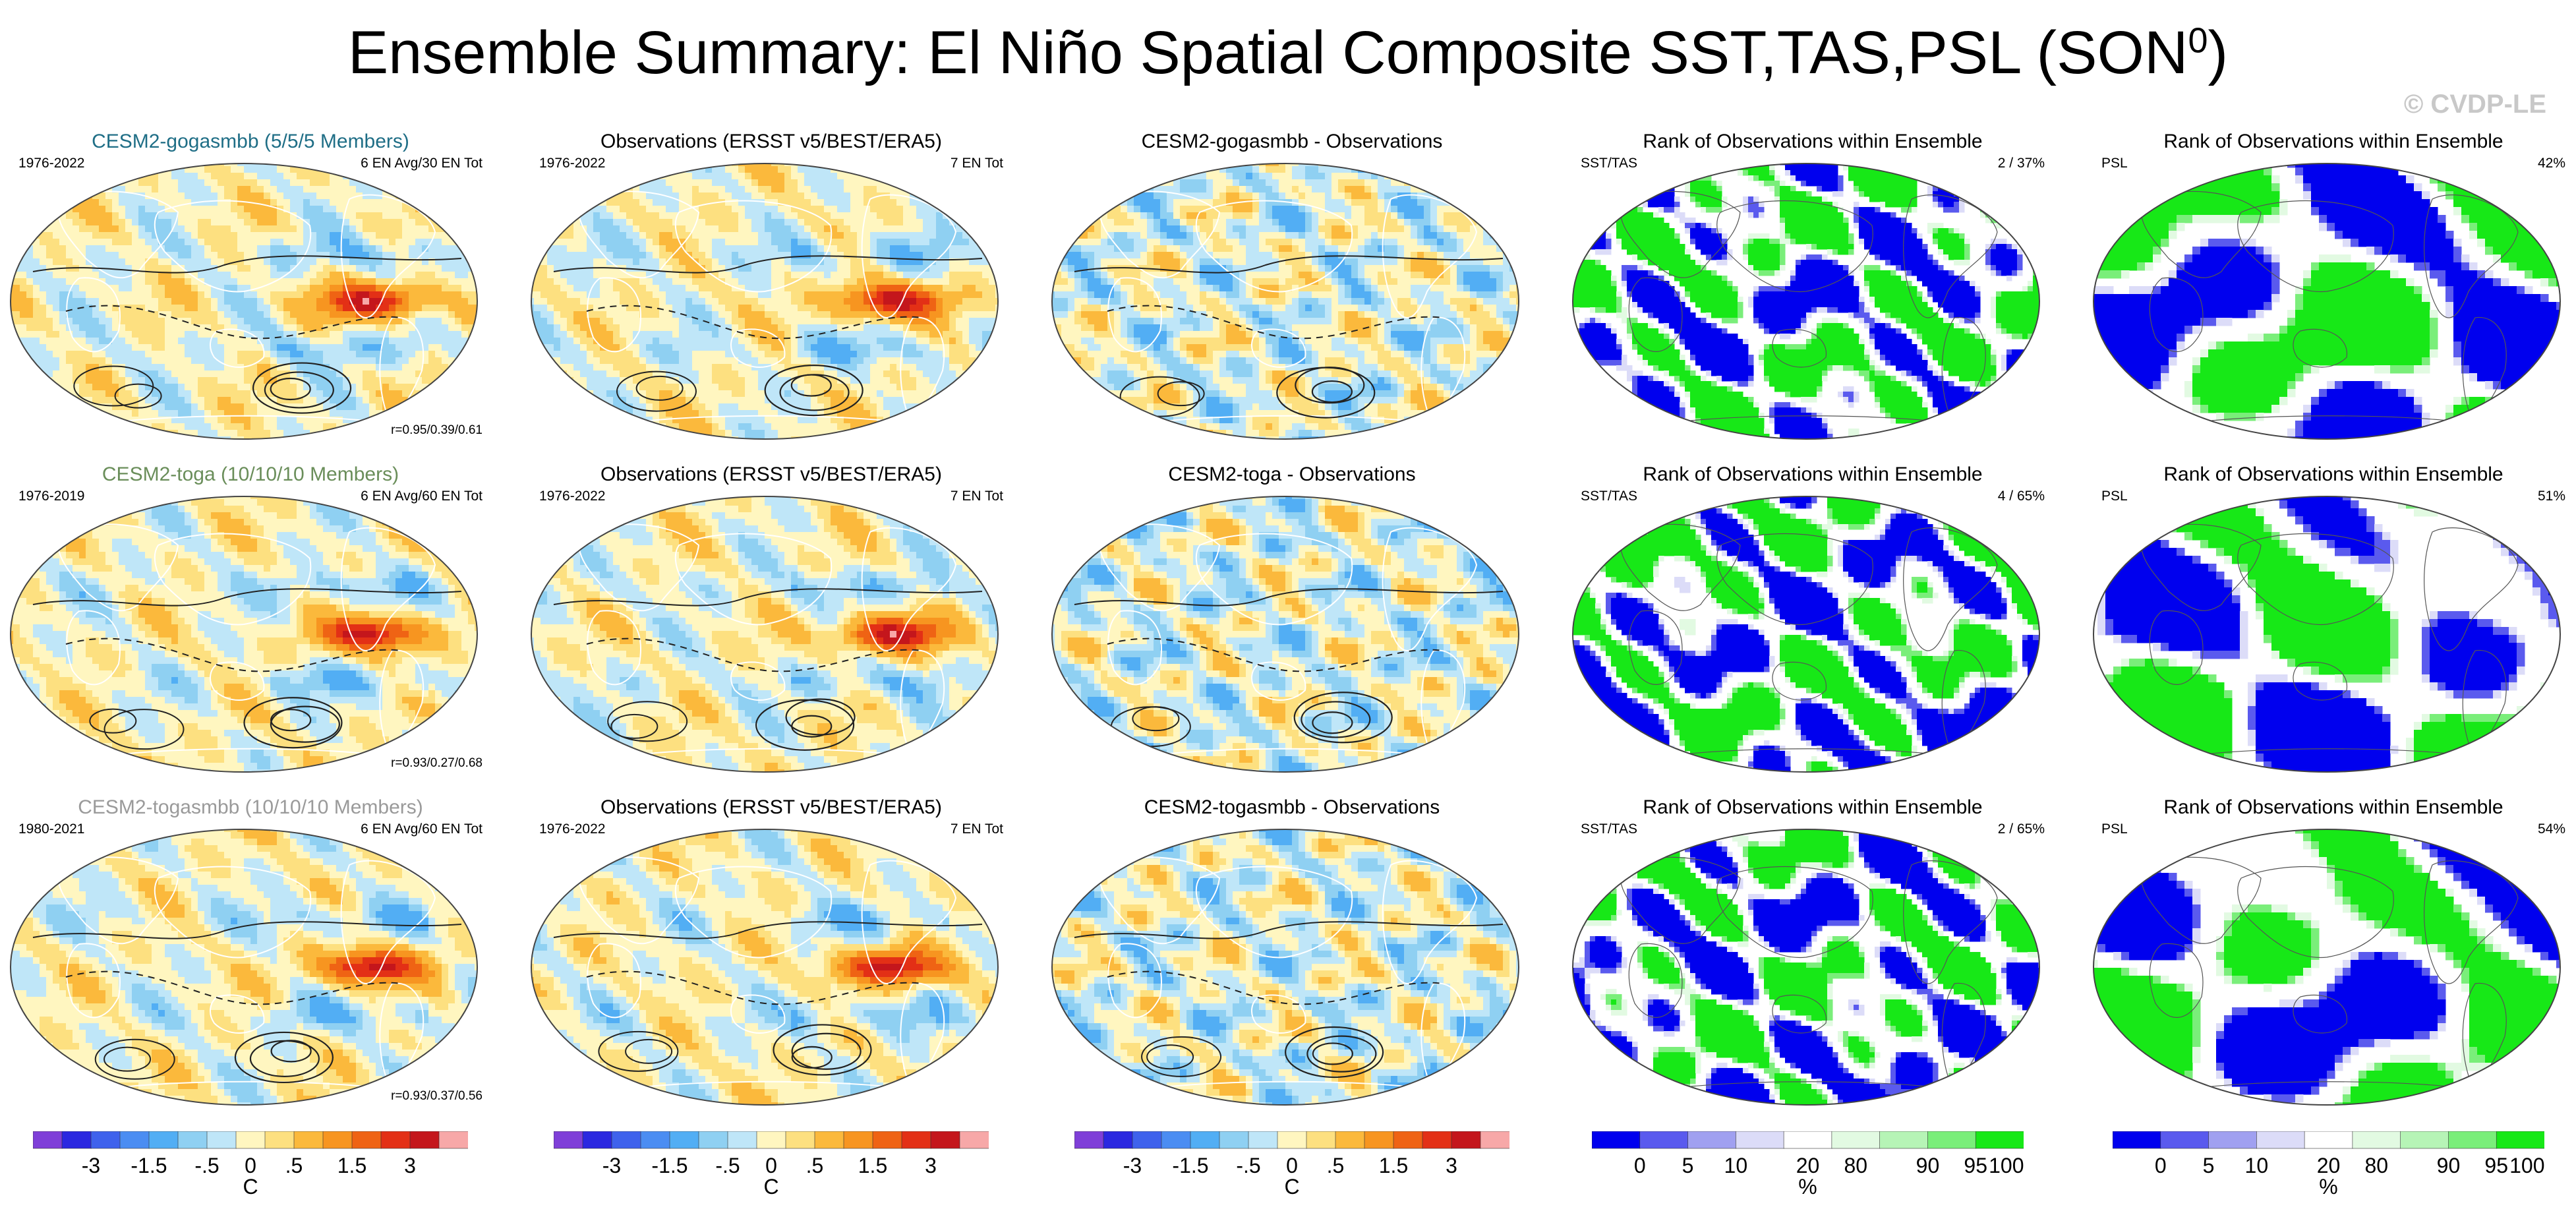 The width and height of the screenshot is (2576, 1215). Describe the element at coordinates (251, 807) in the screenshot. I see `panel-title: CESM2-togasmbb (10/10/10 Members)` at that location.